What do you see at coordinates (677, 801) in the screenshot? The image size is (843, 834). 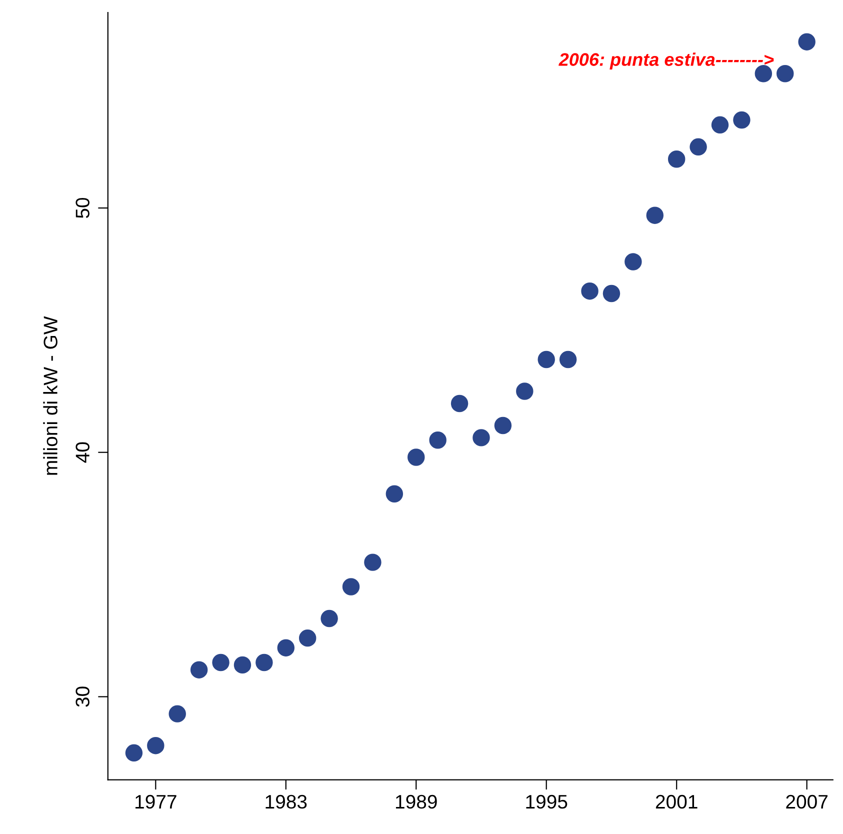 I see `x-tick-label: 2001` at bounding box center [677, 801].